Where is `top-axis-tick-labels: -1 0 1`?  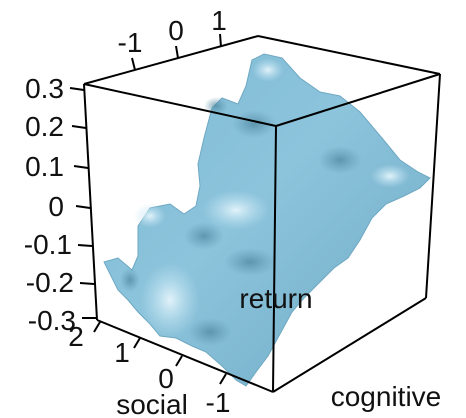 top-axis-tick-labels: -1 0 1 is located at coordinates (172, 31).